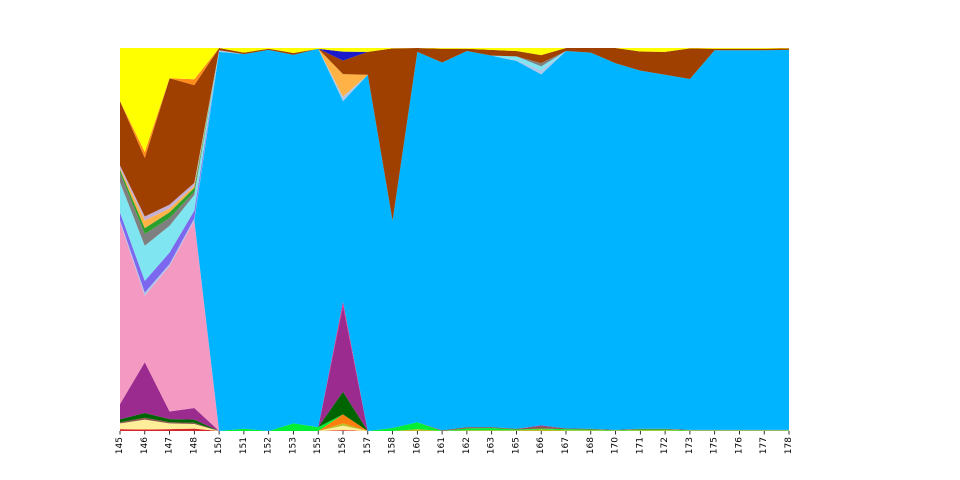 The image size is (960, 480). Describe the element at coordinates (170, 445) in the screenshot. I see `x-tick-label: 147` at that location.